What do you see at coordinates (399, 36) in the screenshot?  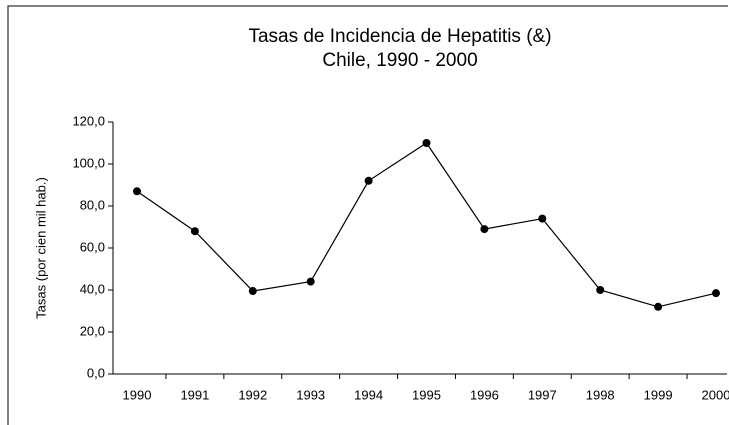 I see `chart-title: Tasas de Incidencia de Hepatitis (&)` at bounding box center [399, 36].